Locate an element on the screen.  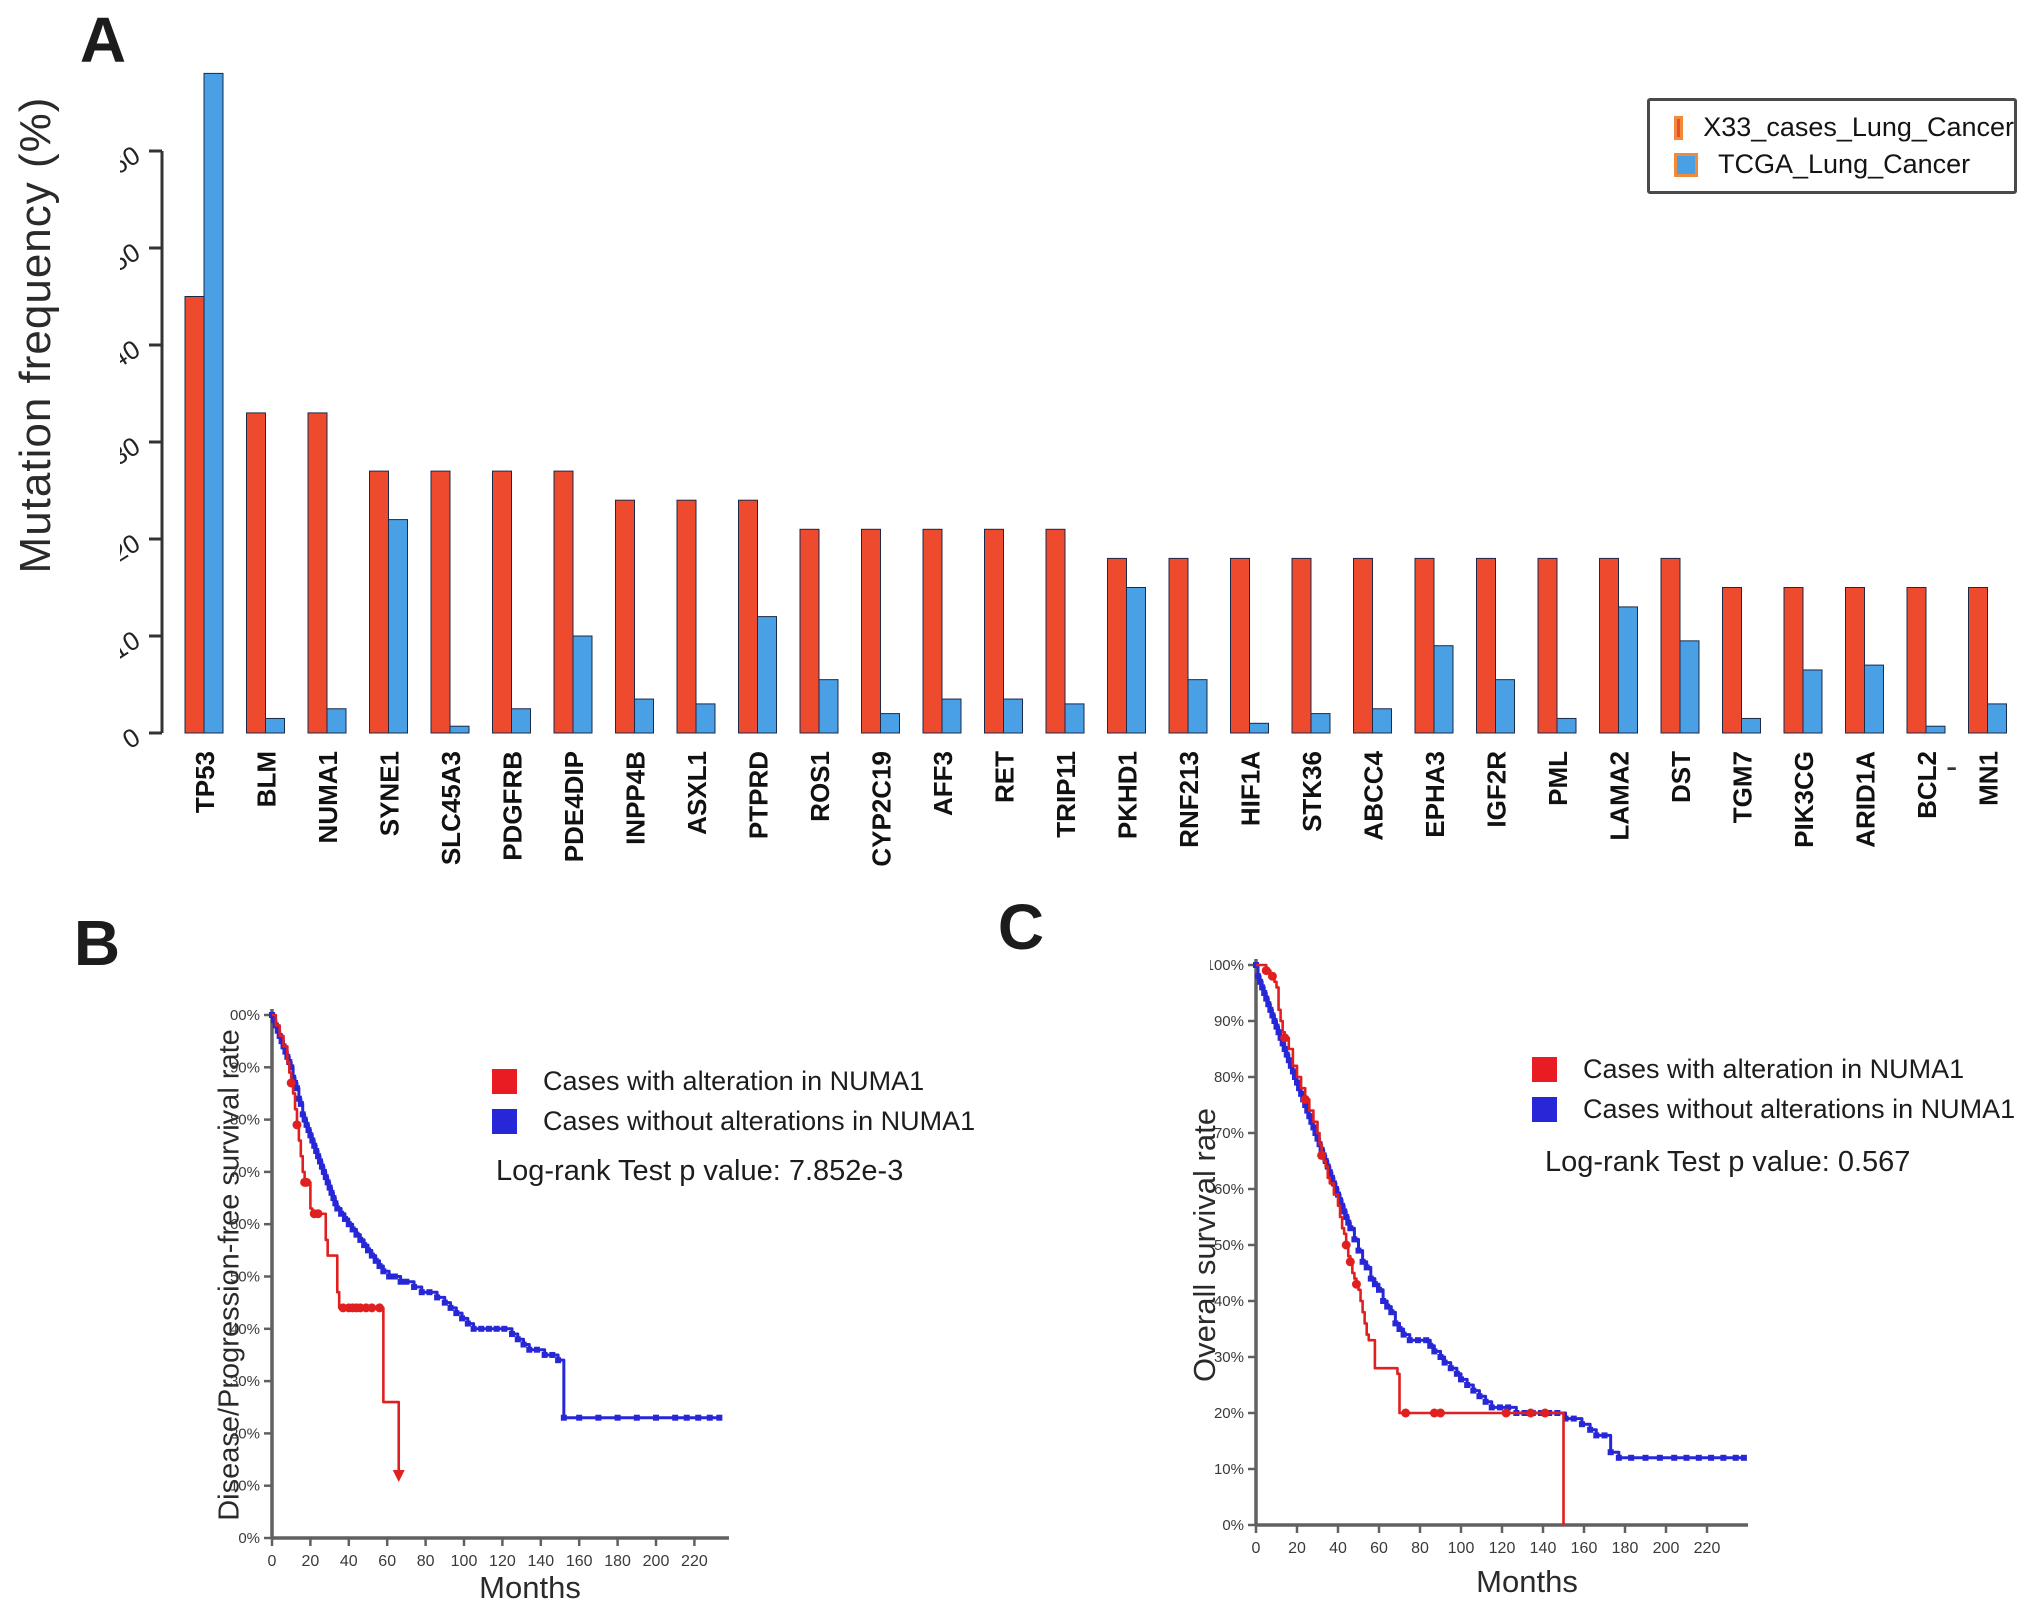
panel-b-pvalue: Log-rank Test p value: 7.852e-3 is located at coordinates (700, 1171).